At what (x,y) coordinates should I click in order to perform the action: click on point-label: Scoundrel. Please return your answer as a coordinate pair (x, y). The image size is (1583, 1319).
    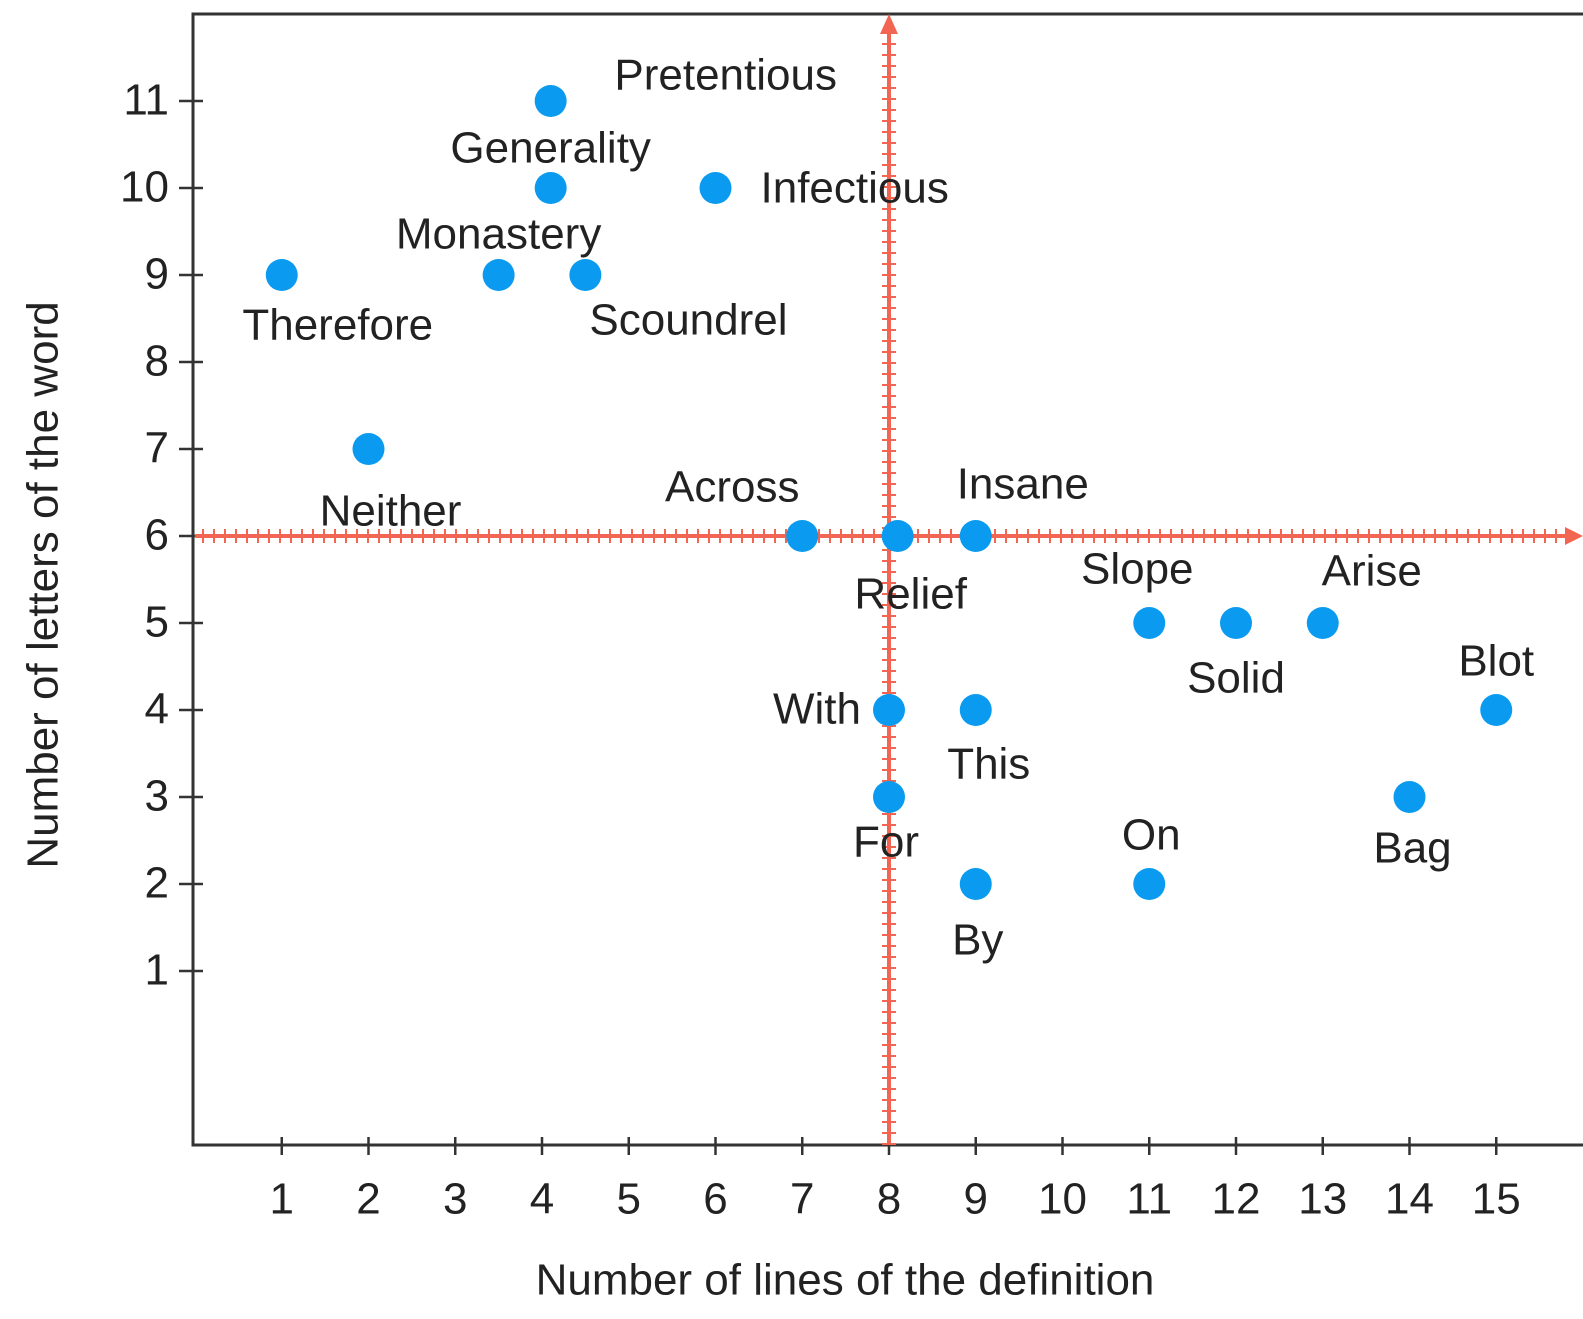
    Looking at the image, I should click on (688, 320).